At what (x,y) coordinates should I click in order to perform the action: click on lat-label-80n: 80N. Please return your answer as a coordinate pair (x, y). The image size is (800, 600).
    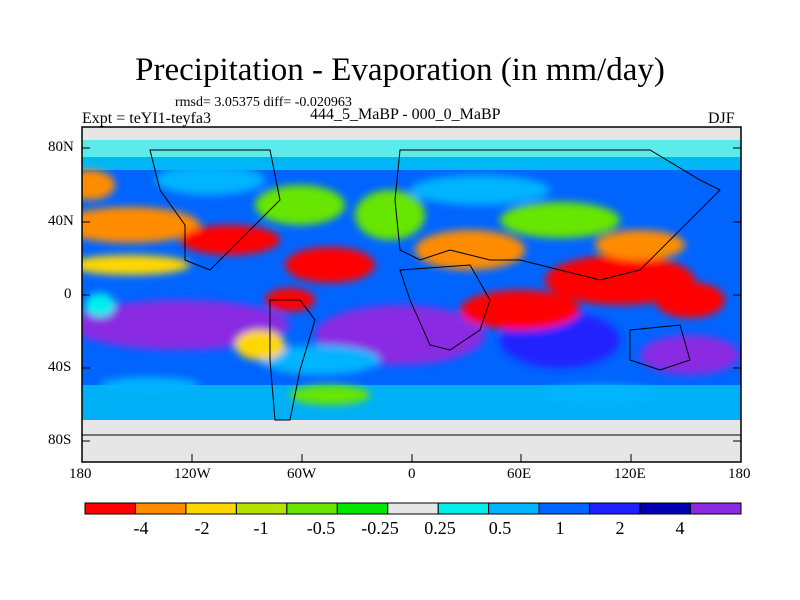
    Looking at the image, I should click on (61, 147).